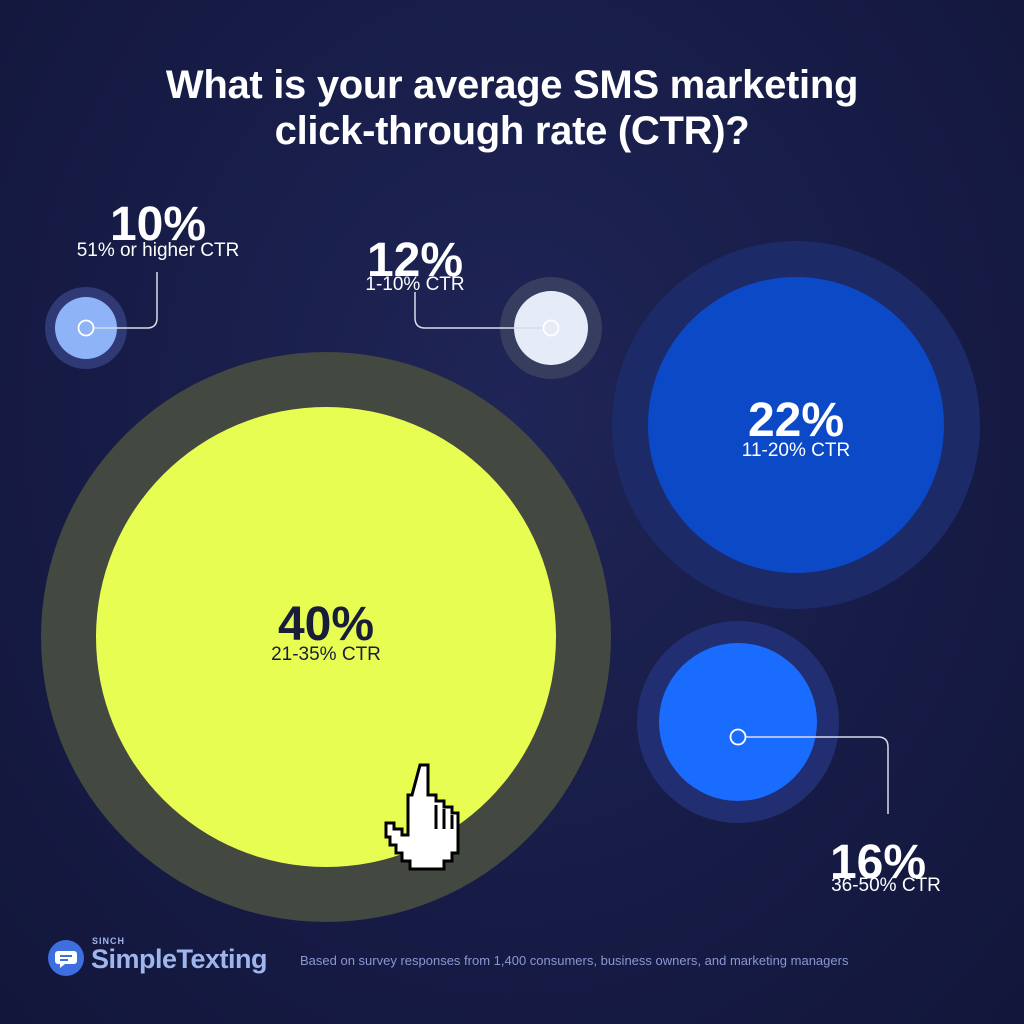  Describe the element at coordinates (66, 958) in the screenshot. I see `chat-bubble-icon` at that location.